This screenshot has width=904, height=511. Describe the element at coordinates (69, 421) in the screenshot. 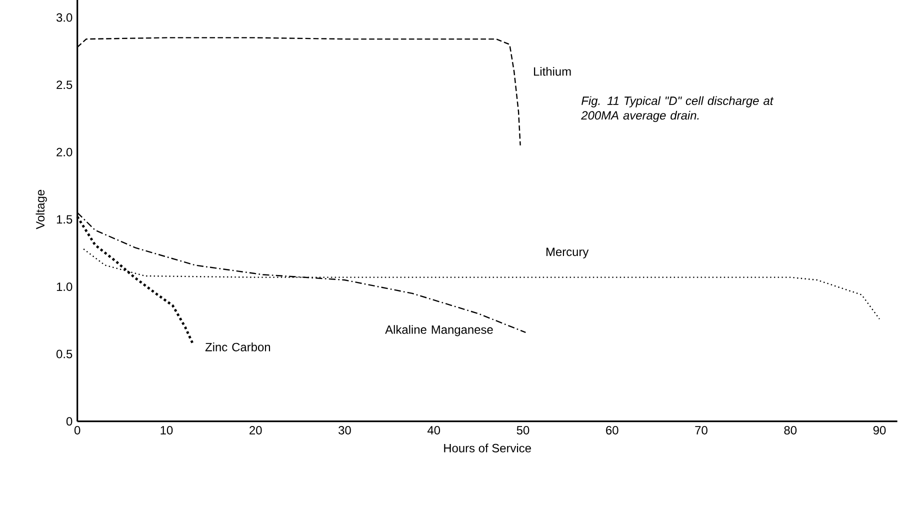

I see `y-tick-label: 0` at that location.